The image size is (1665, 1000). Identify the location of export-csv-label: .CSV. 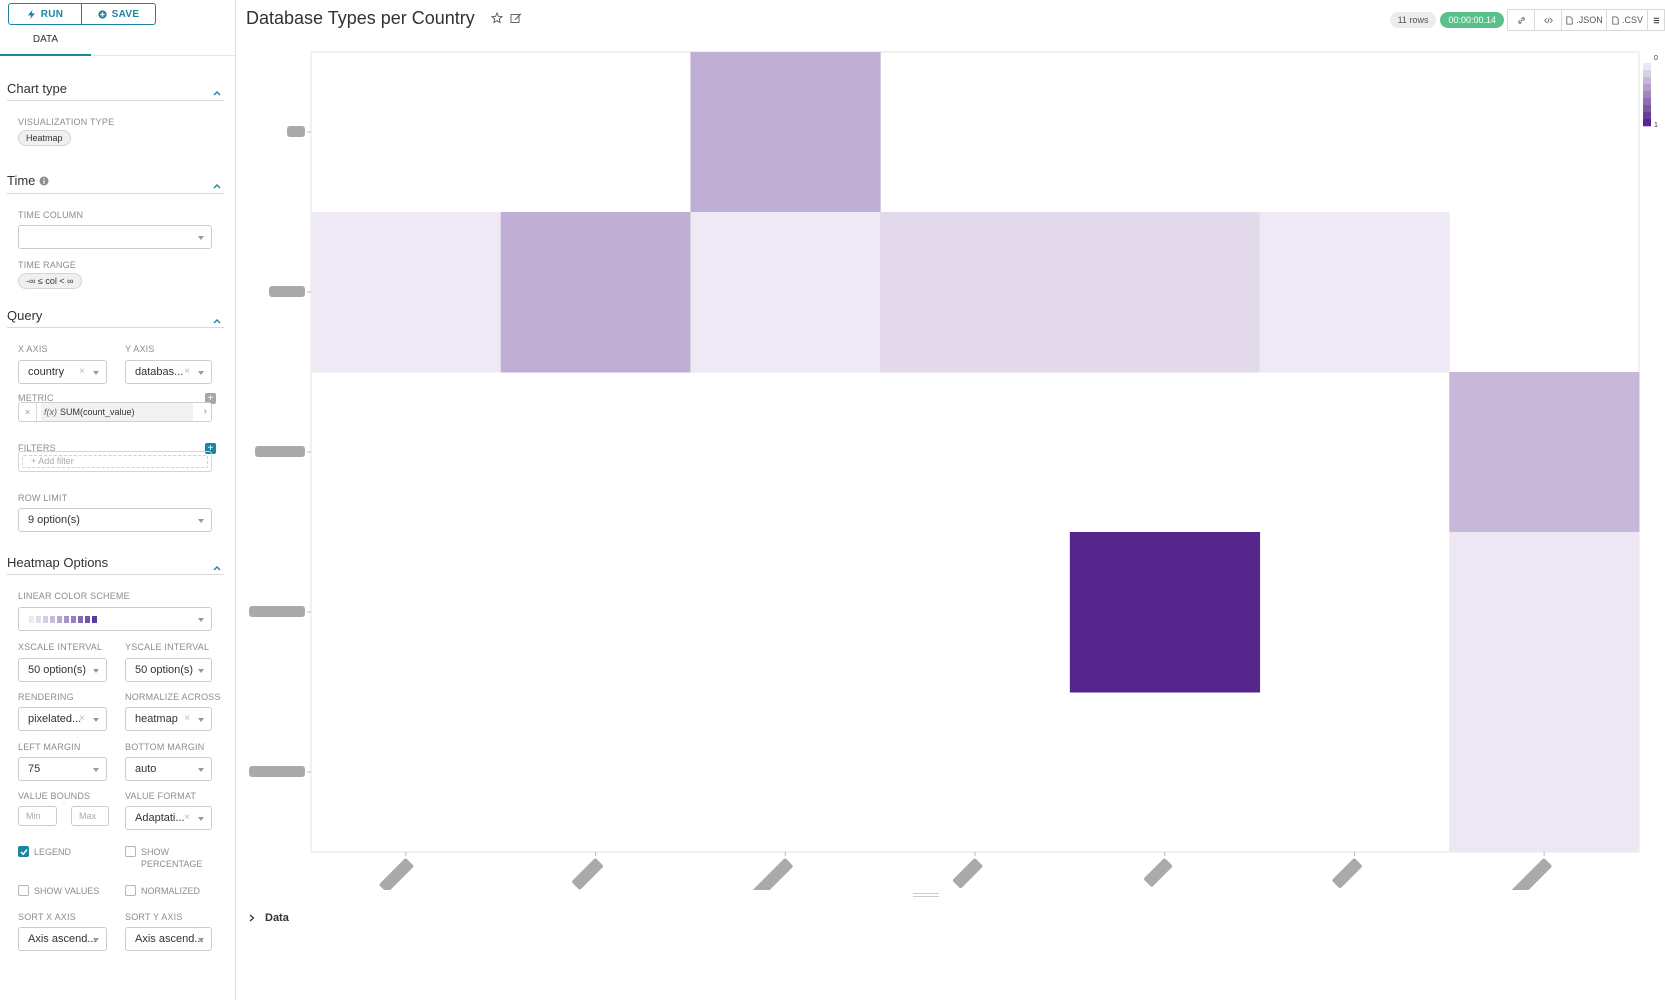
(1632, 20).